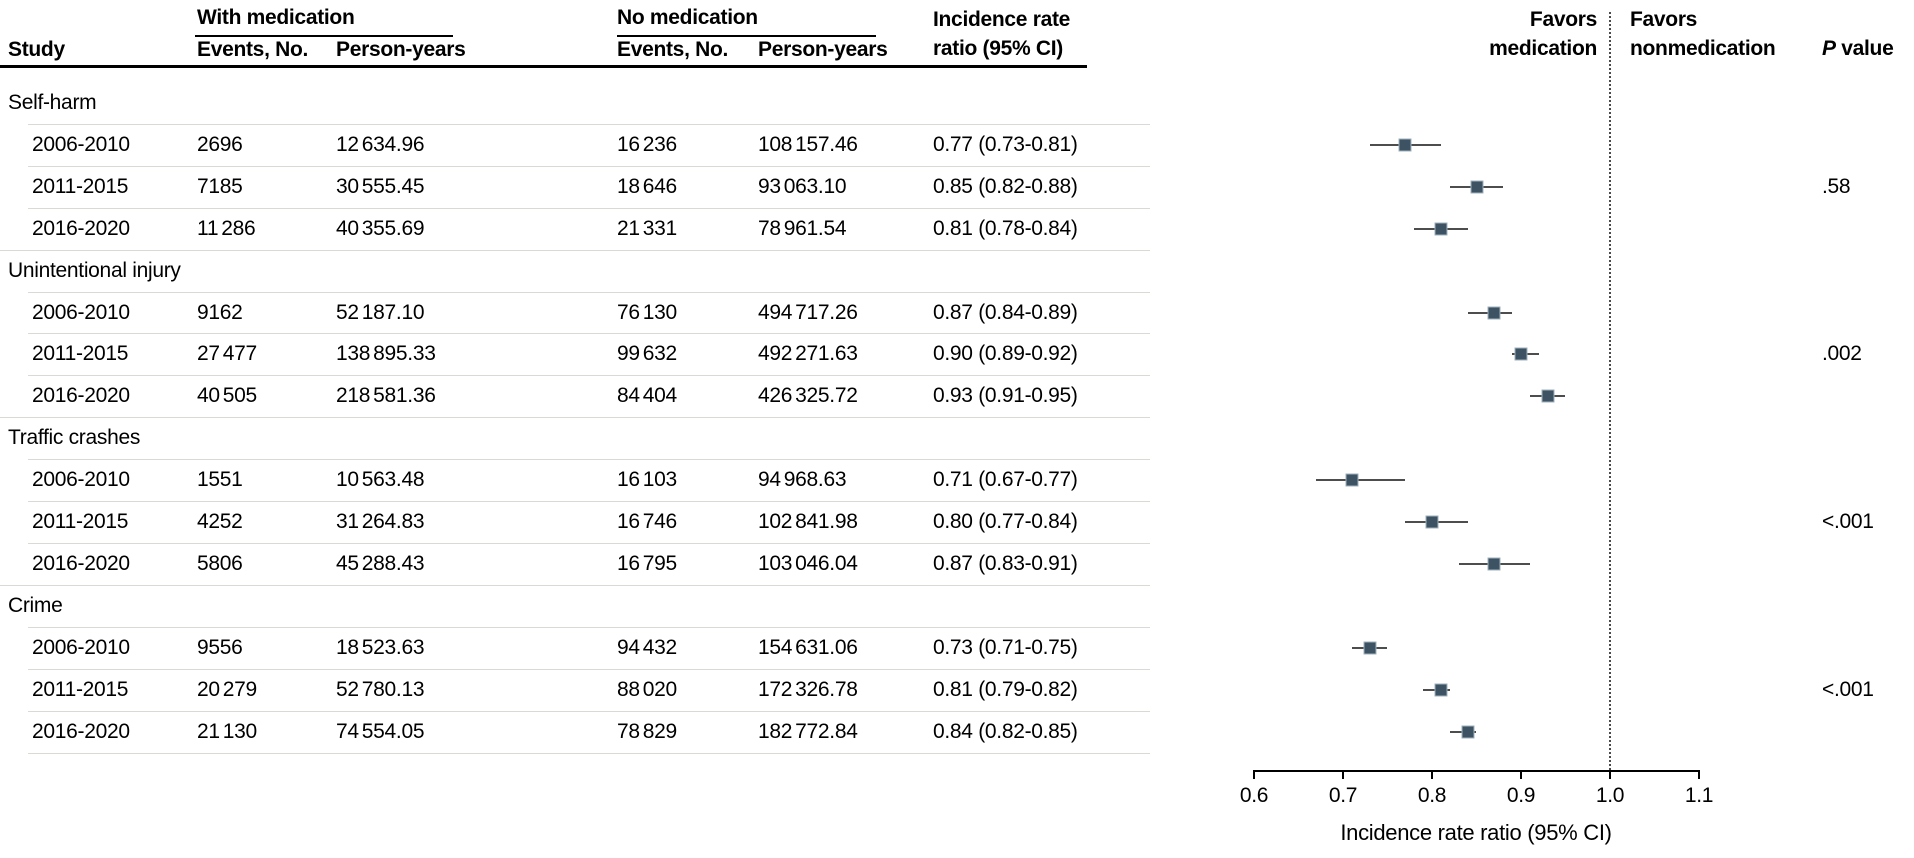  Describe the element at coordinates (1005, 731) in the screenshot. I see `cell-irr: 0.84 (0.82-0.85)` at that location.